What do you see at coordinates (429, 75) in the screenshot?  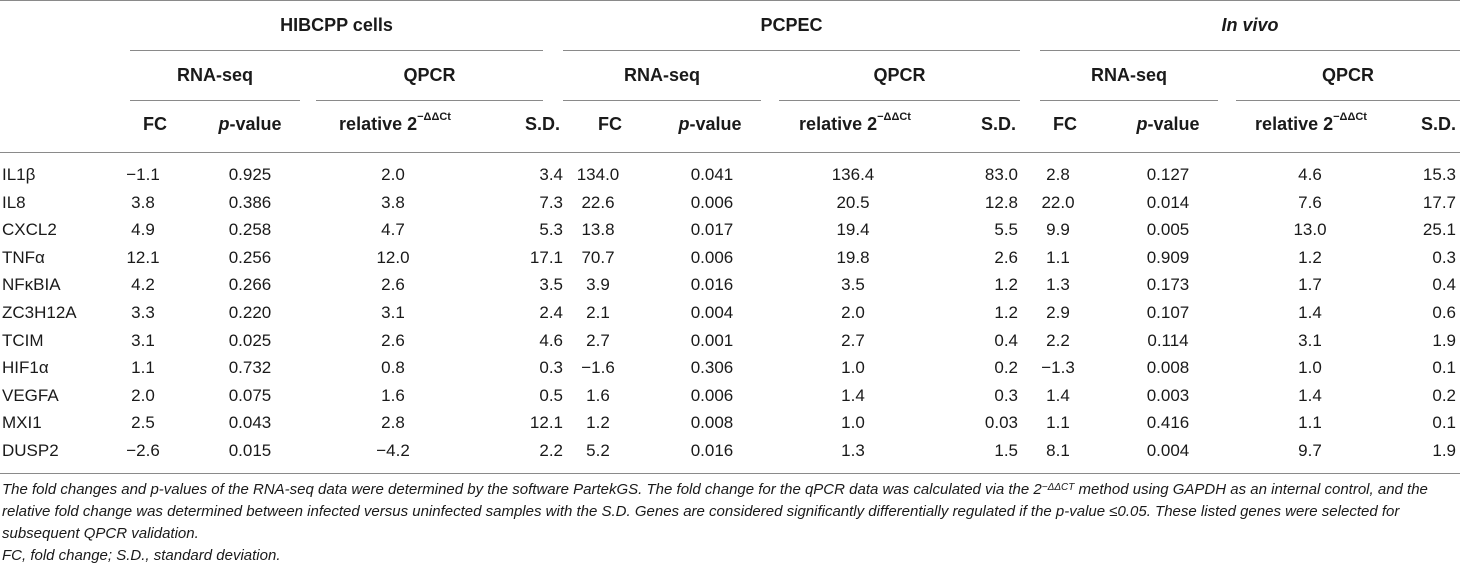 I see `subgroup-heading-hibcpp-qpcr: QPCR` at bounding box center [429, 75].